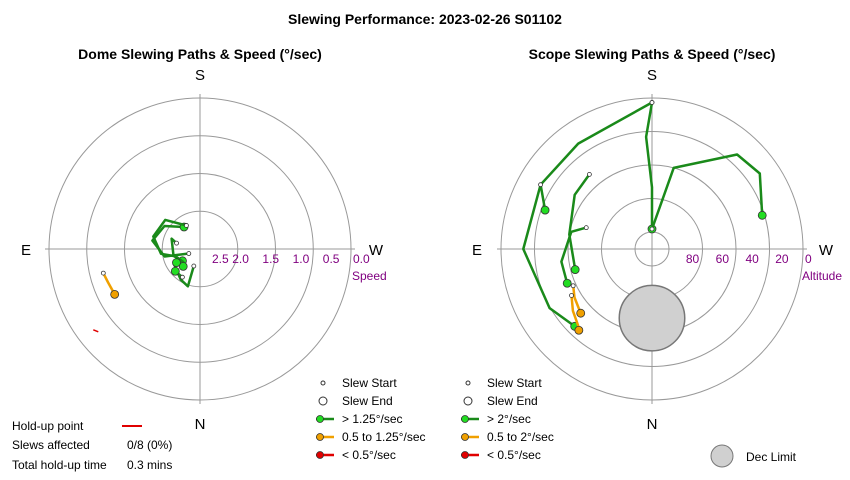  I want to click on dome-tick-label: 0.5, so click(331, 259).